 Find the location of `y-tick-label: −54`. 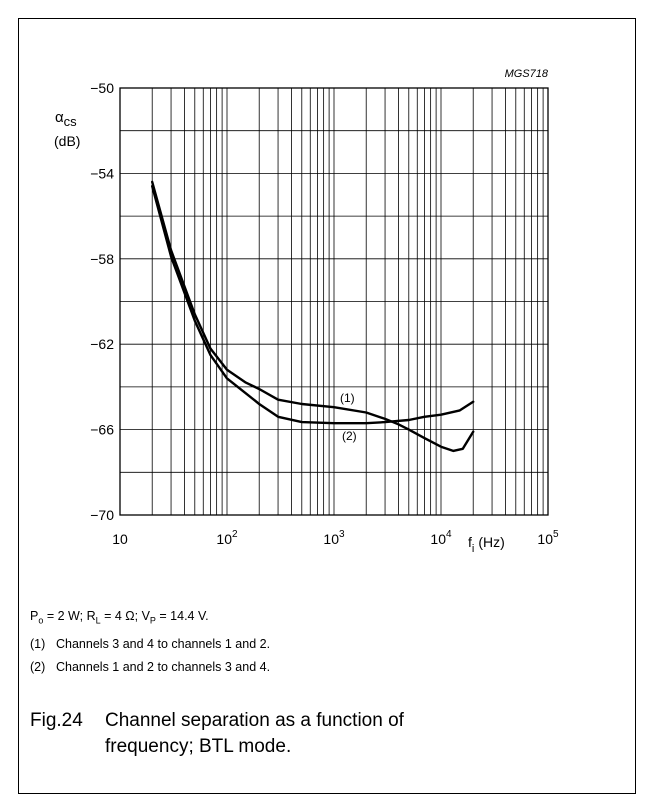

y-tick-label: −54 is located at coordinates (102, 173).